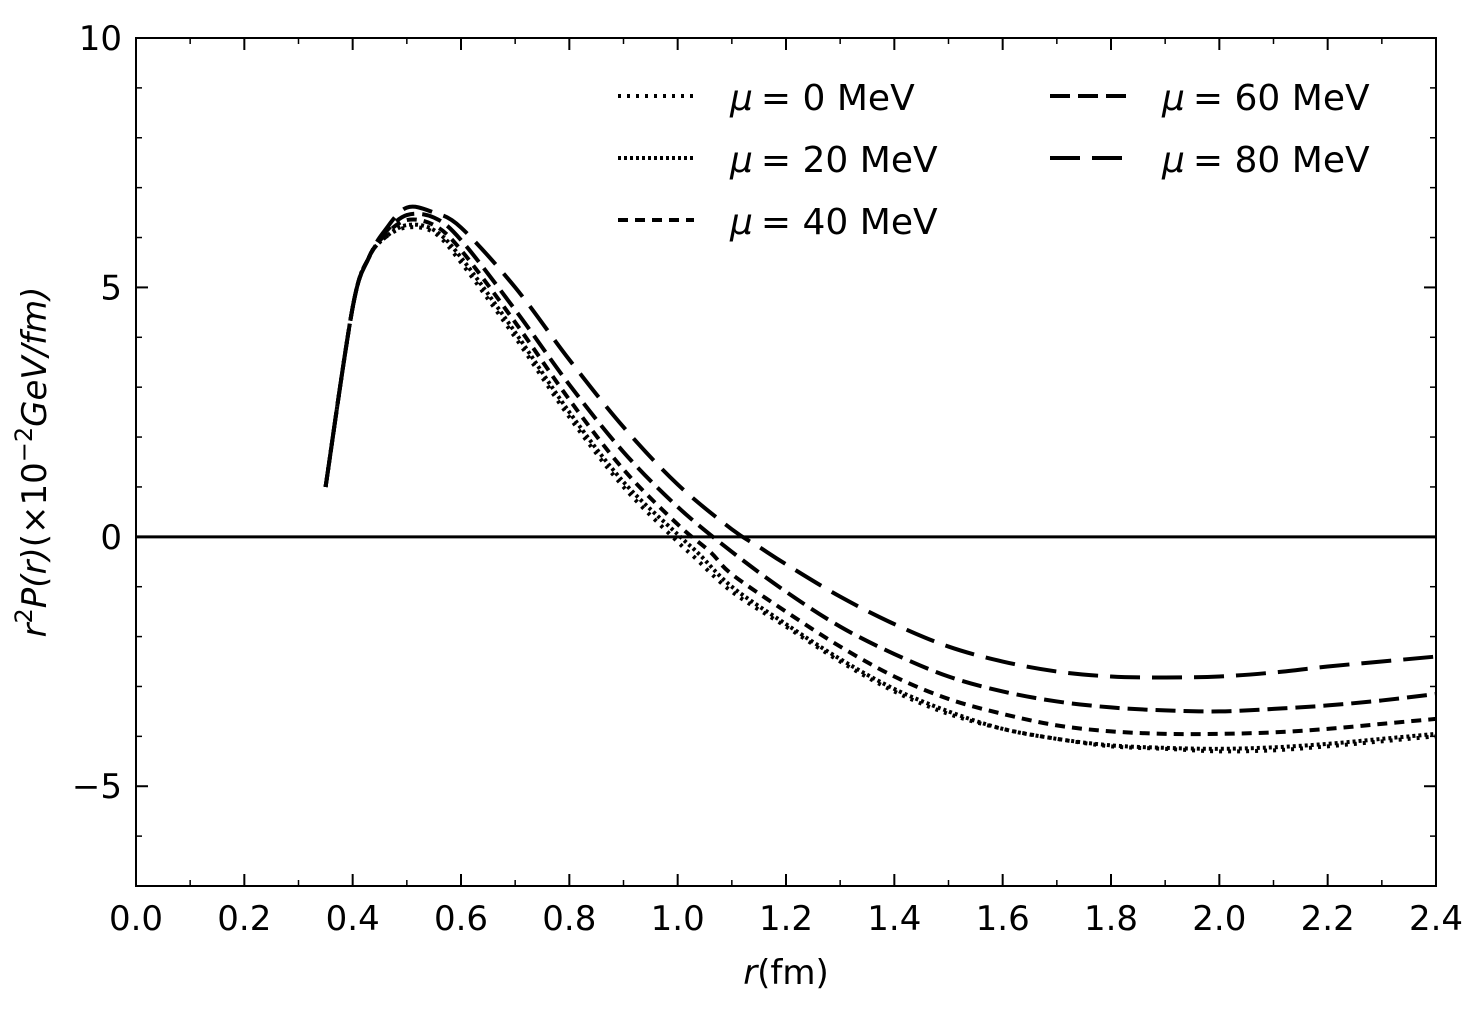 Image resolution: width=1478 pixels, height=1018 pixels. What do you see at coordinates (461, 919) in the screenshot?
I see `x-tick-label: 0.6` at bounding box center [461, 919].